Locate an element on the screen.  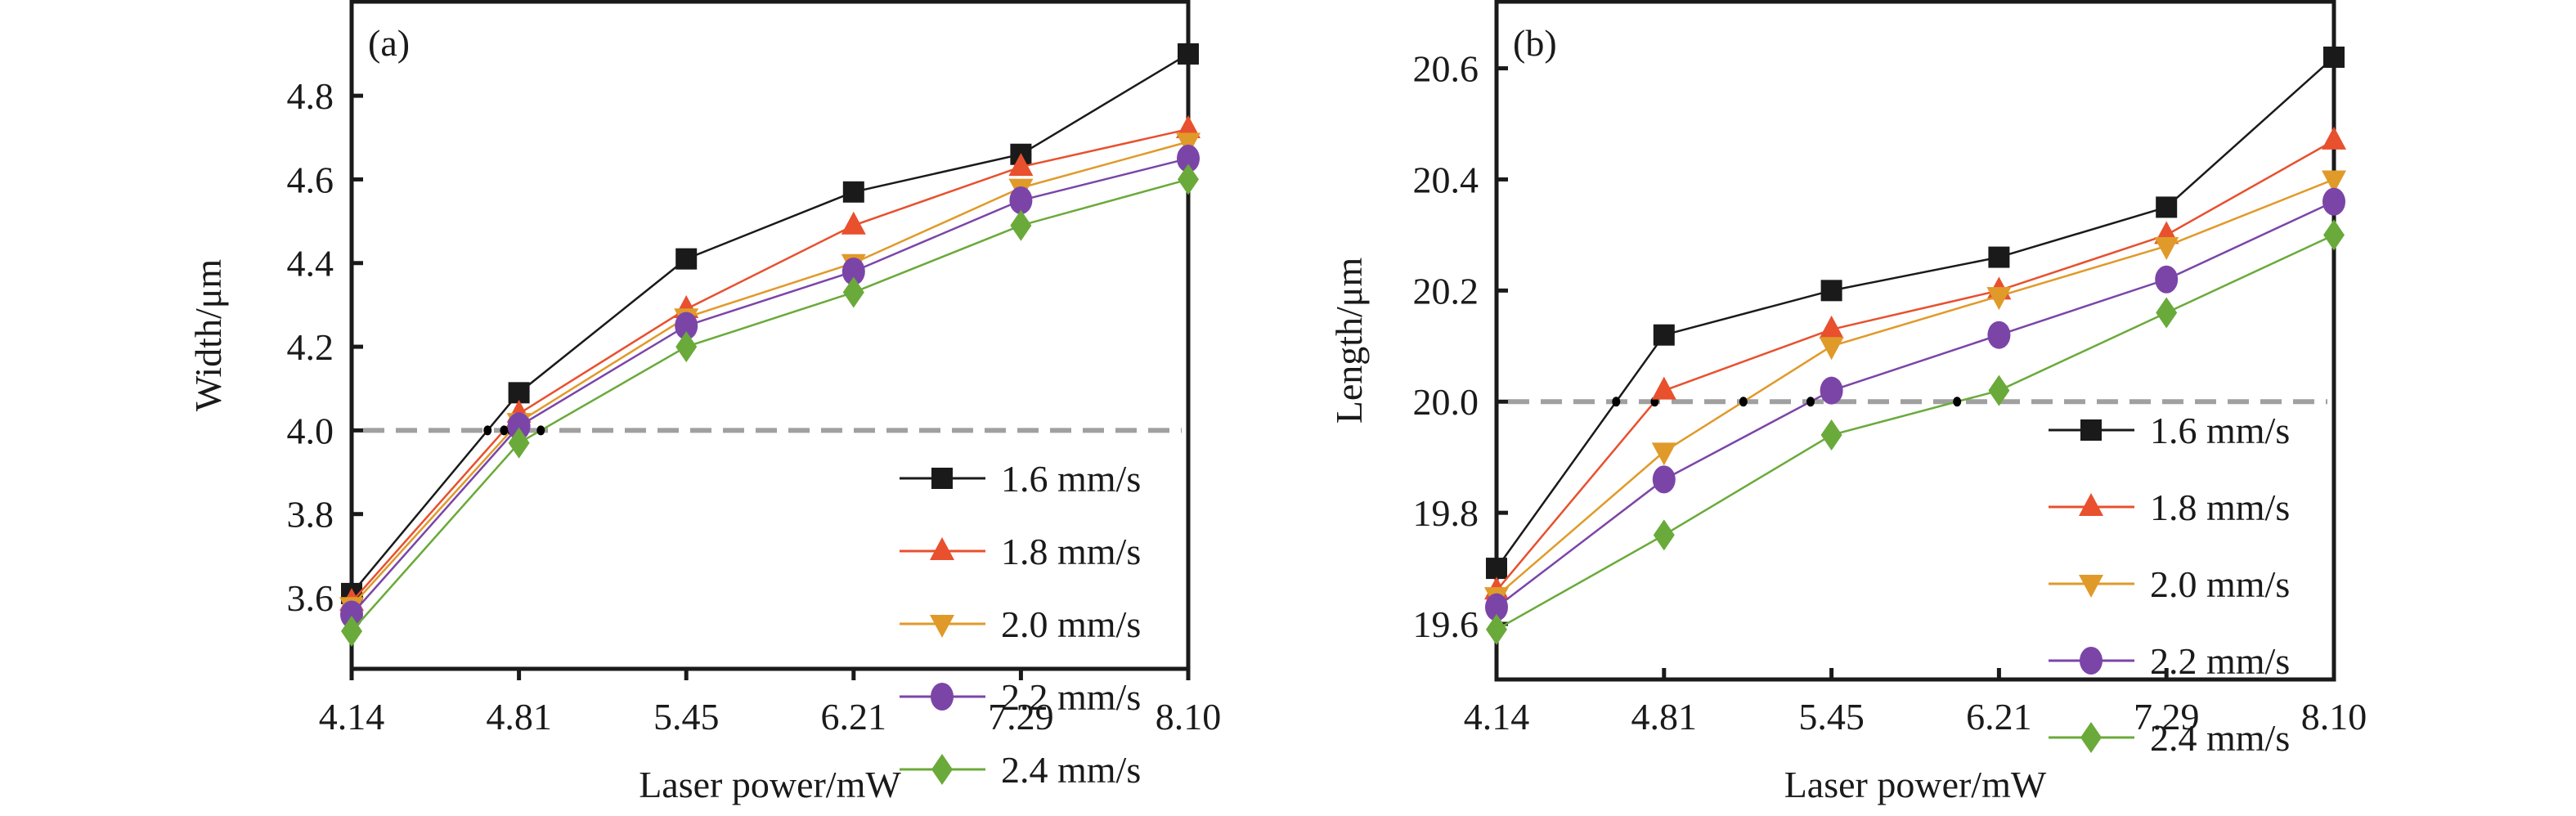
y-axis-title: Length/μm is located at coordinates (1349, 341).